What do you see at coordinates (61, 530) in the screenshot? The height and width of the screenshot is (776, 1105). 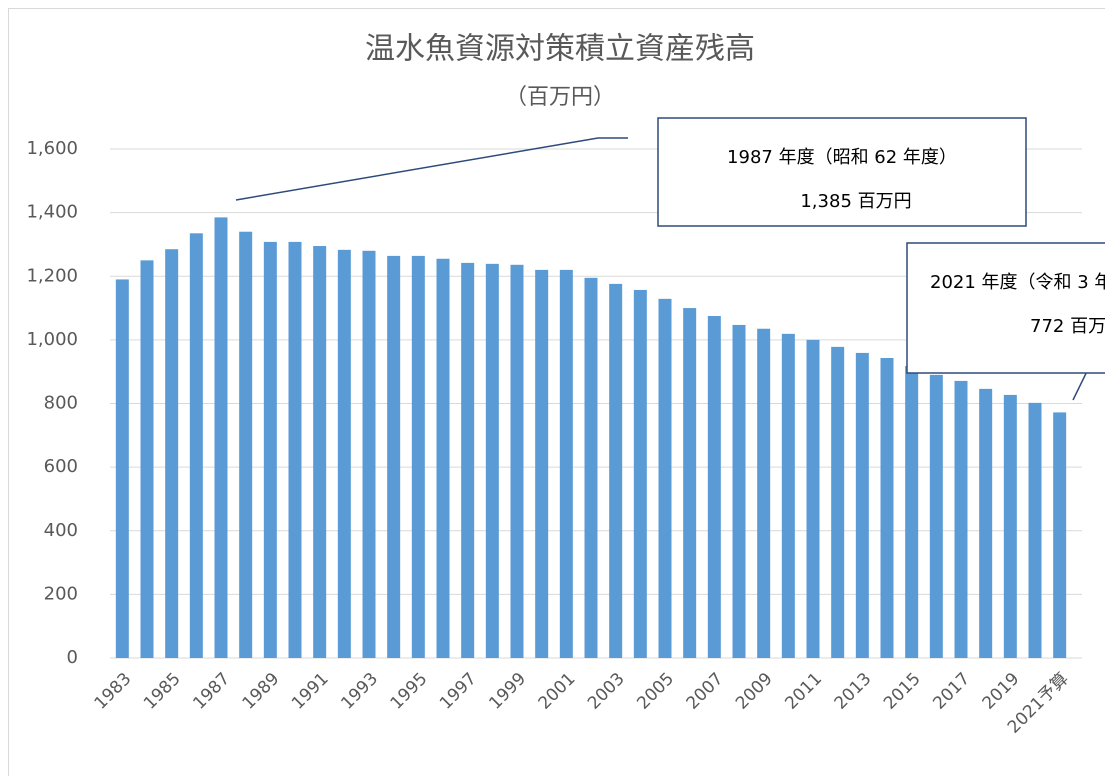 I see `y-tick-label: 400` at bounding box center [61, 530].